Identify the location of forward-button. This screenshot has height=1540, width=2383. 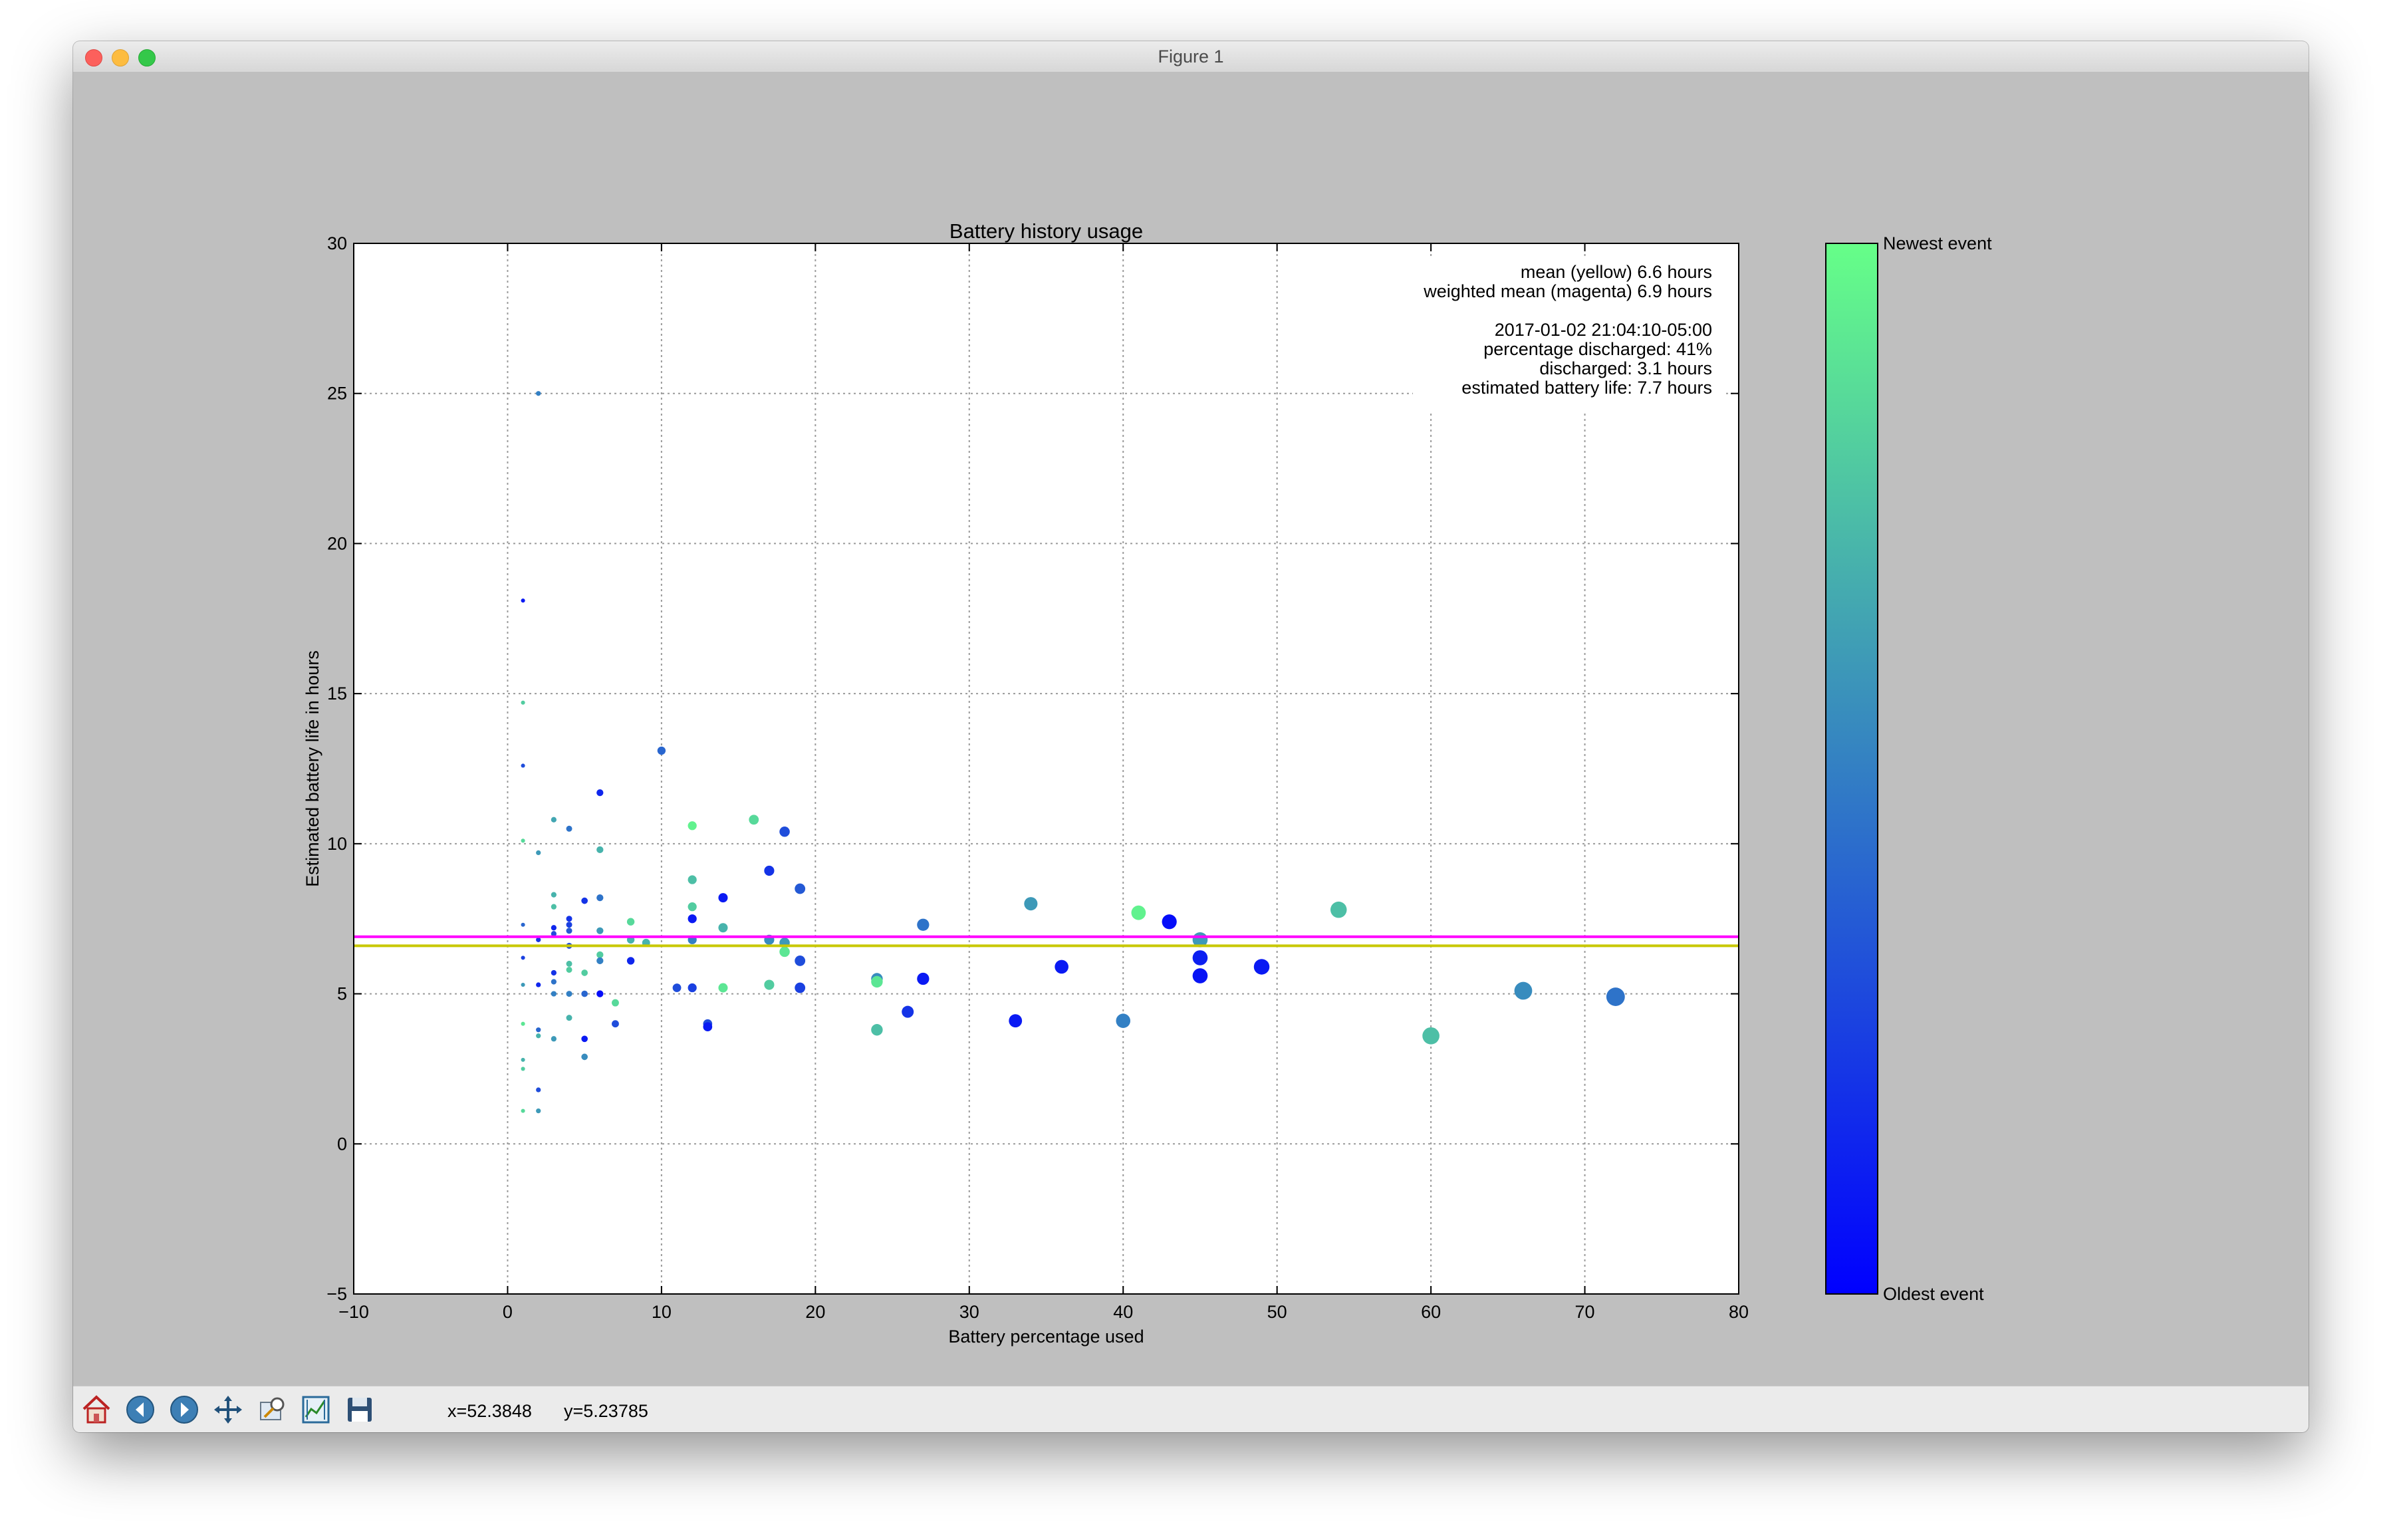
(184, 1409).